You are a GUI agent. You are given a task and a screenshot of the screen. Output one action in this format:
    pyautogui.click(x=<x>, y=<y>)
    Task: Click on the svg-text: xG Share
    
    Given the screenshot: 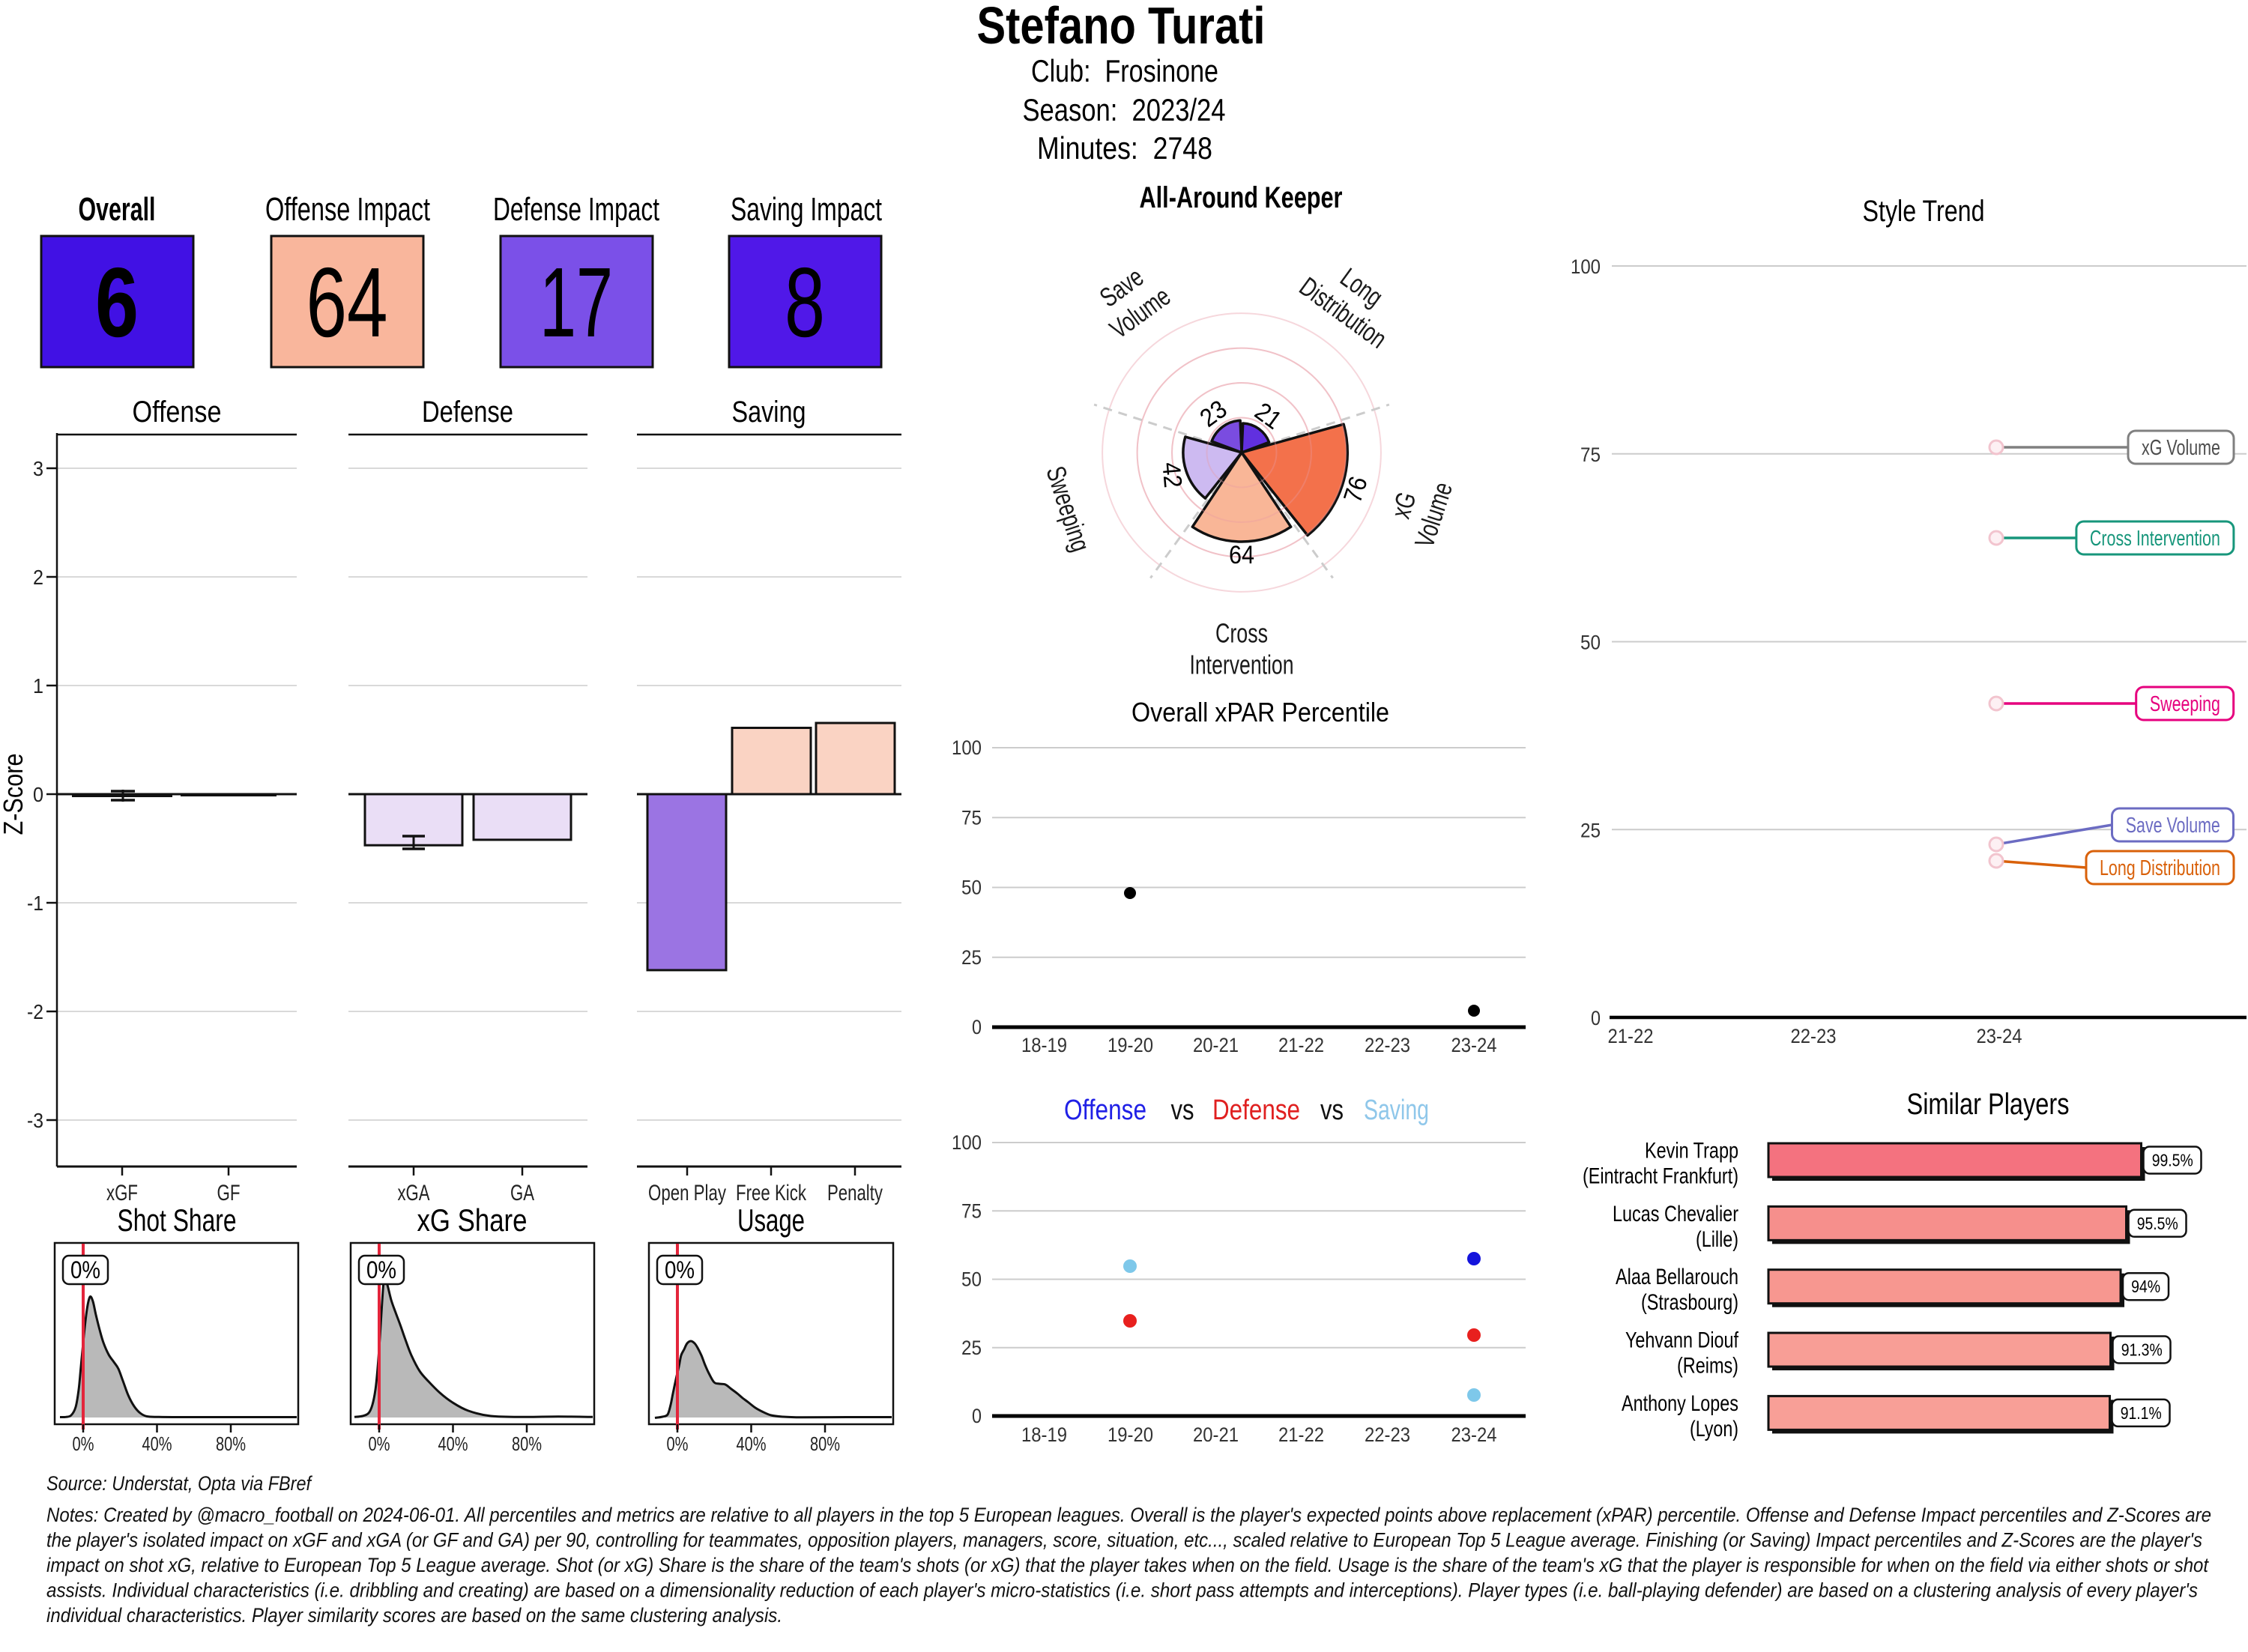 What is the action you would take?
    pyautogui.click(x=472, y=1220)
    